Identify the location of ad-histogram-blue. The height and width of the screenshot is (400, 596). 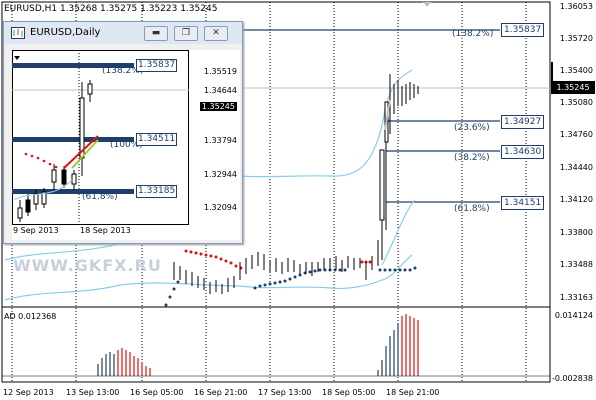
(248, 350).